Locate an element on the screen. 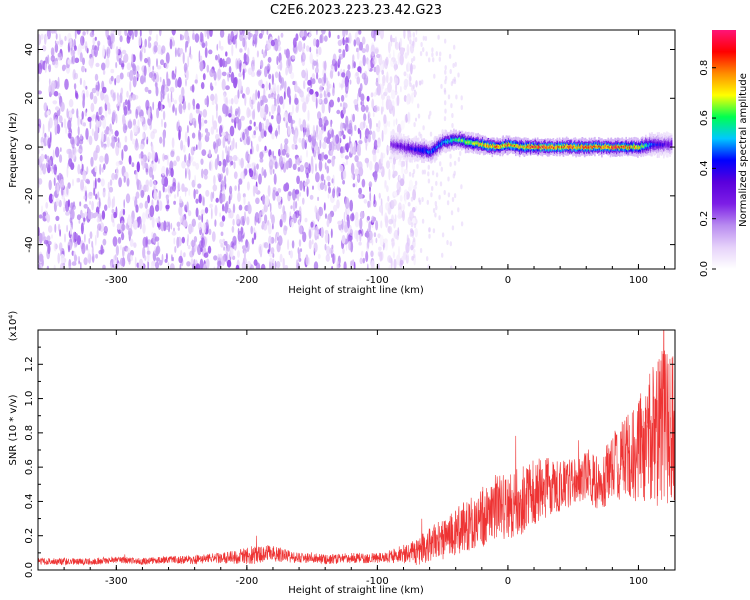  y-tick-label: 0.4 is located at coordinates (29, 501).